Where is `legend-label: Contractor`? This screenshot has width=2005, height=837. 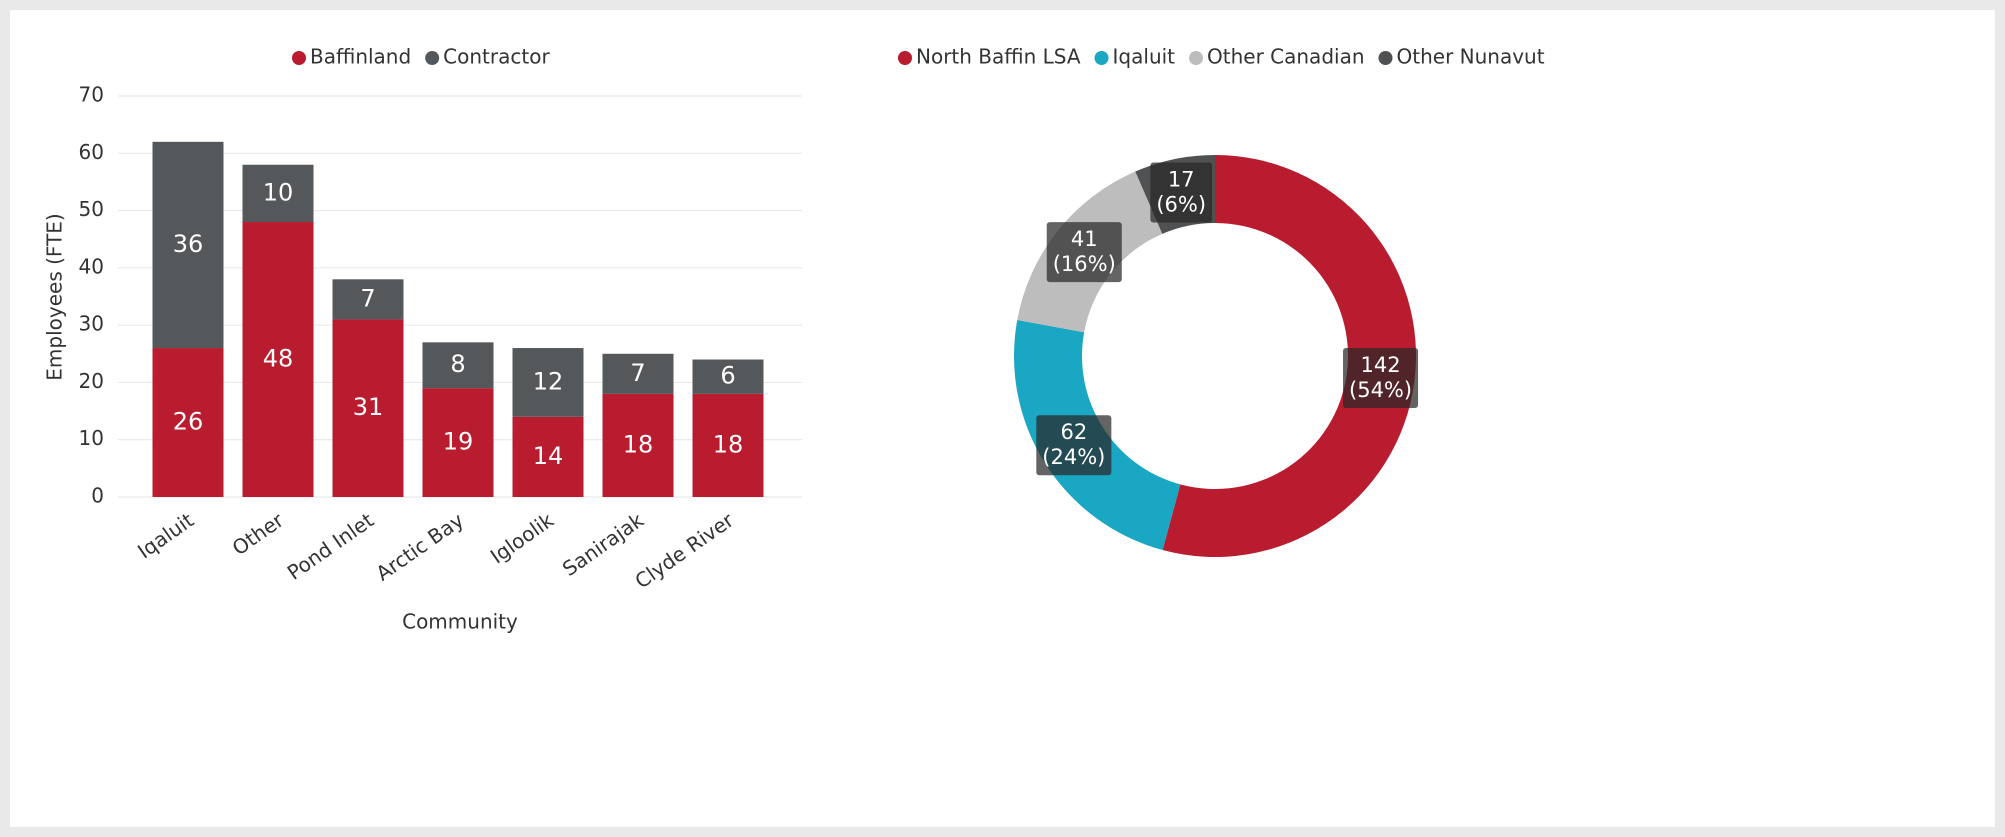
legend-label: Contractor is located at coordinates (496, 57).